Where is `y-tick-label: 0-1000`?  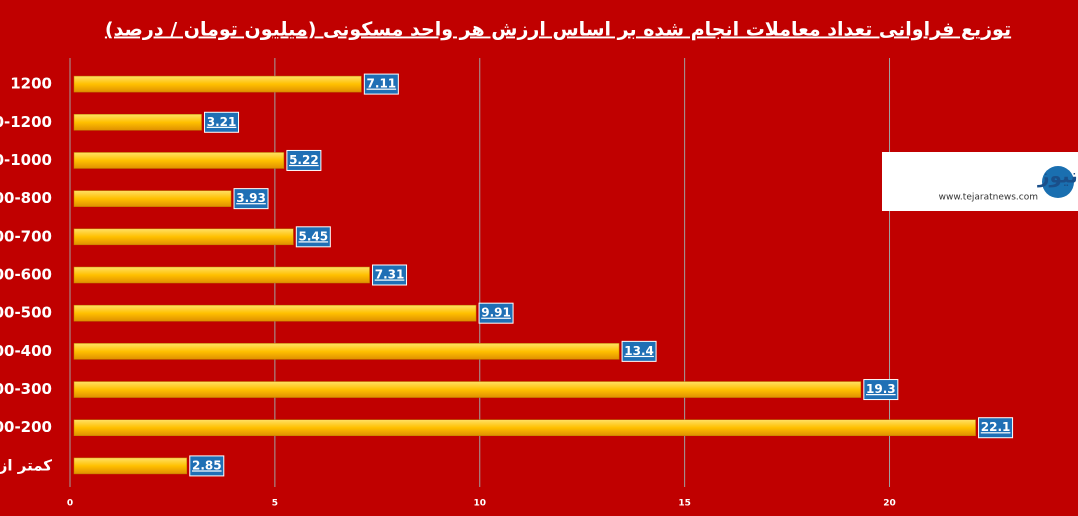
y-tick-label: 0-1000 is located at coordinates (26, 160).